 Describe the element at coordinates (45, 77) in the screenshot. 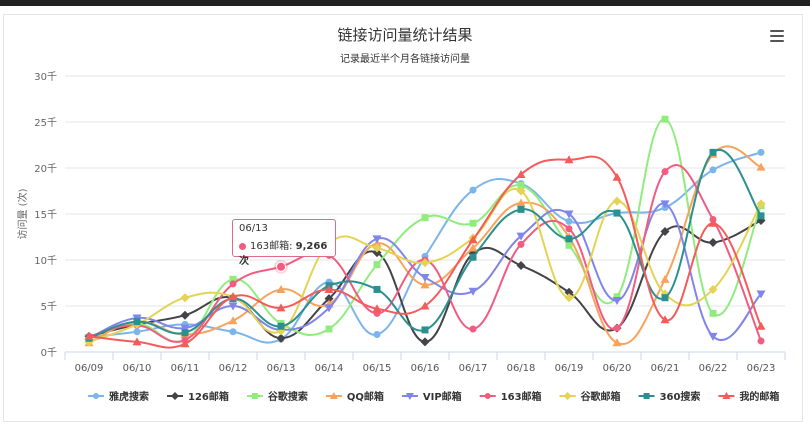

I see `y-tick-label: 30千` at that location.